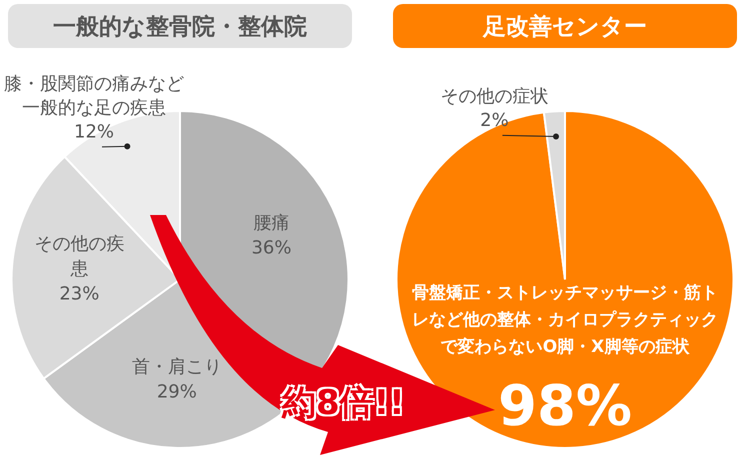 Image resolution: width=750 pixels, height=471 pixels. I want to click on slice-label: 膝・股関節の痛みなど一般的な足の疾患, so click(94, 96).